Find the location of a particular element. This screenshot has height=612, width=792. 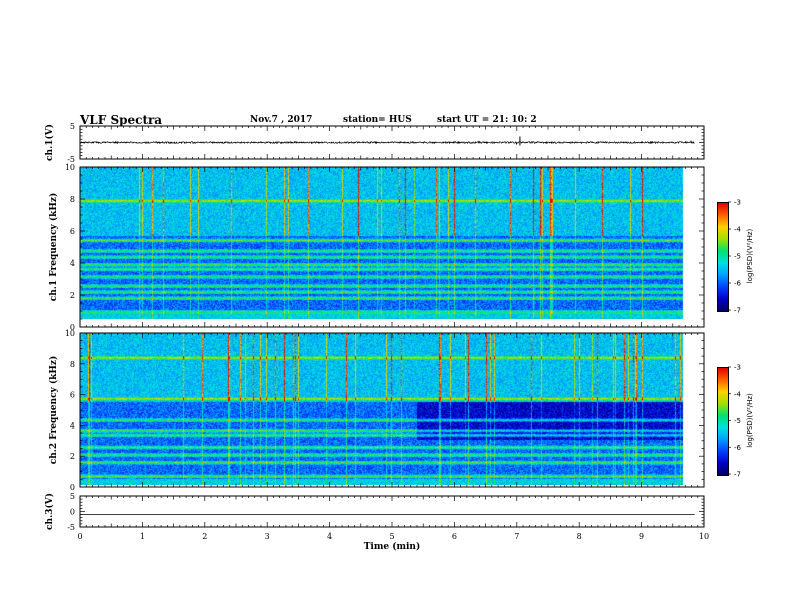

x-tick-label: 10 is located at coordinates (704, 536).